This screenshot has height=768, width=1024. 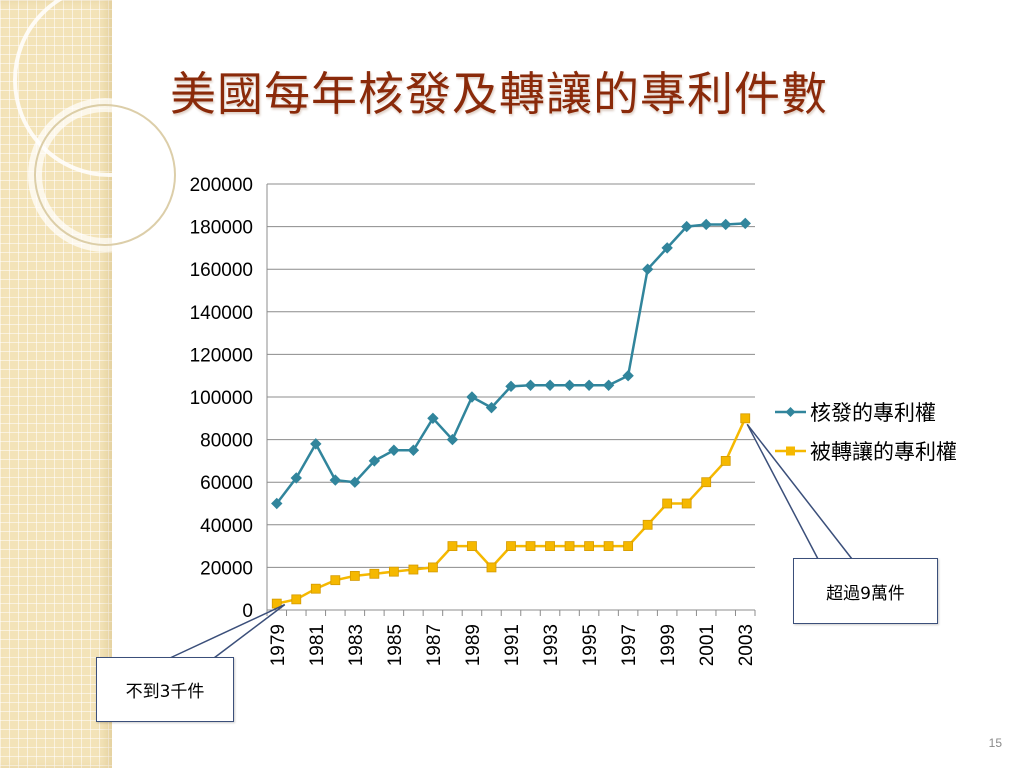 What do you see at coordinates (873, 413) in the screenshot?
I see `legend-label-1: 核發的專利權` at bounding box center [873, 413].